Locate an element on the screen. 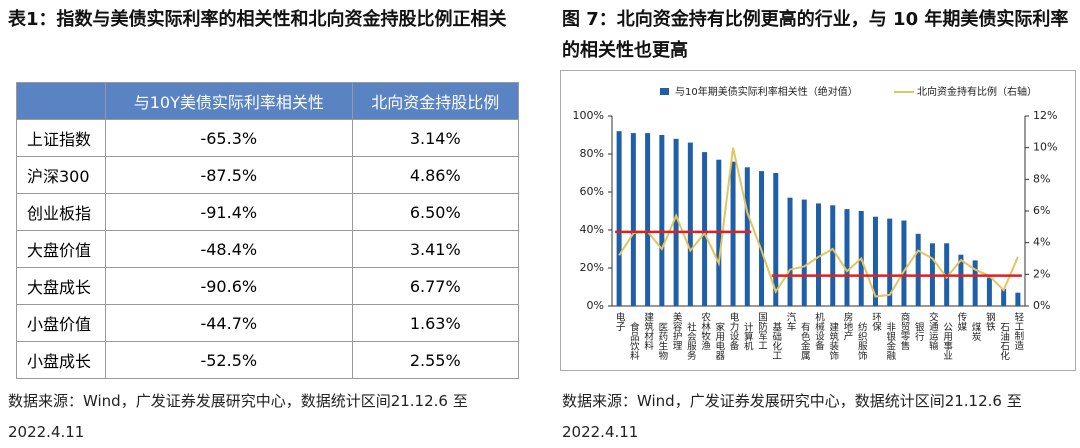 This screenshot has height=448, width=1080. y2-tick-label: 2% is located at coordinates (1041, 273).